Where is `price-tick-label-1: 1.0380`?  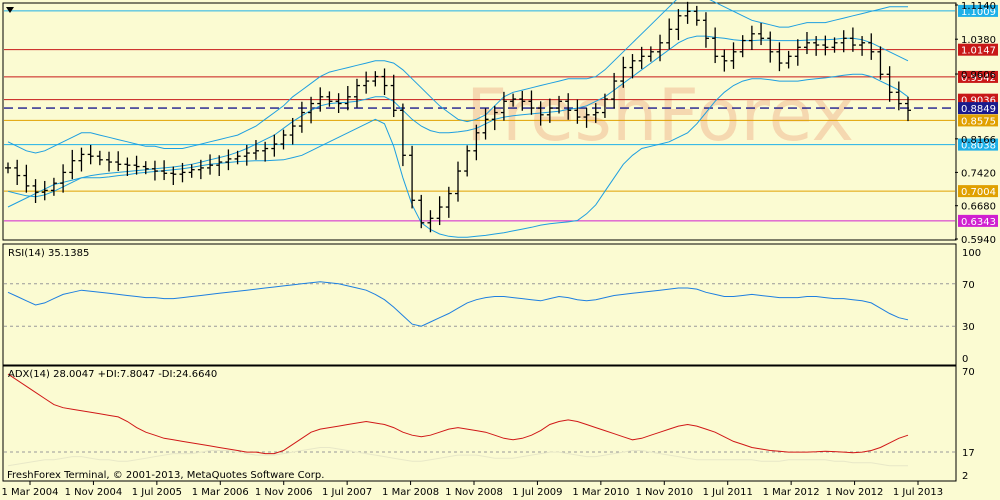 price-tick-label-1: 1.0380 is located at coordinates (978, 40).